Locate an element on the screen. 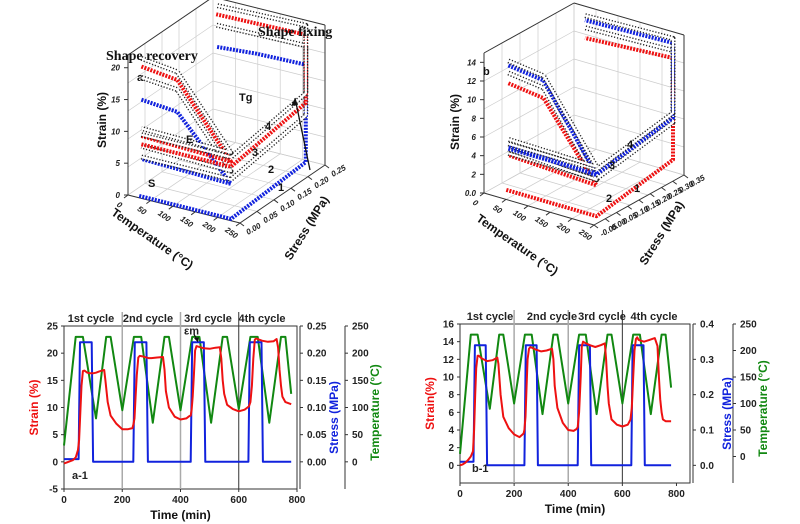 The height and width of the screenshot is (524, 800). y2-axis-label-stress: Stress (MPa) is located at coordinates (727, 413).